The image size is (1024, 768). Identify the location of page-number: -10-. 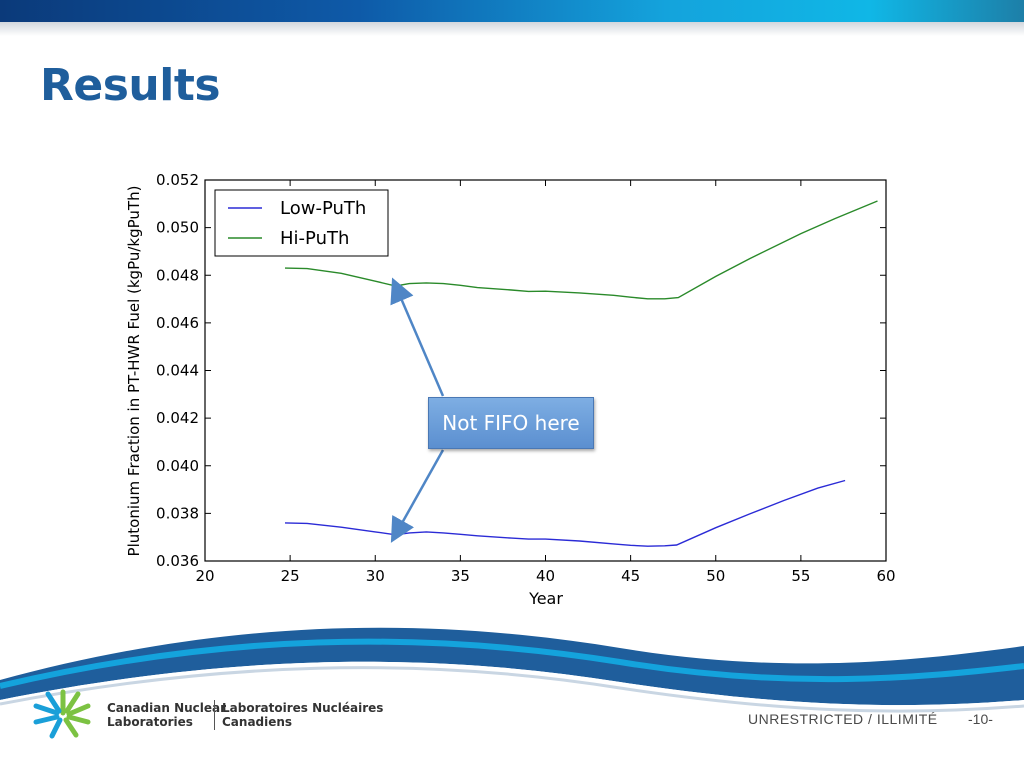
(980, 719).